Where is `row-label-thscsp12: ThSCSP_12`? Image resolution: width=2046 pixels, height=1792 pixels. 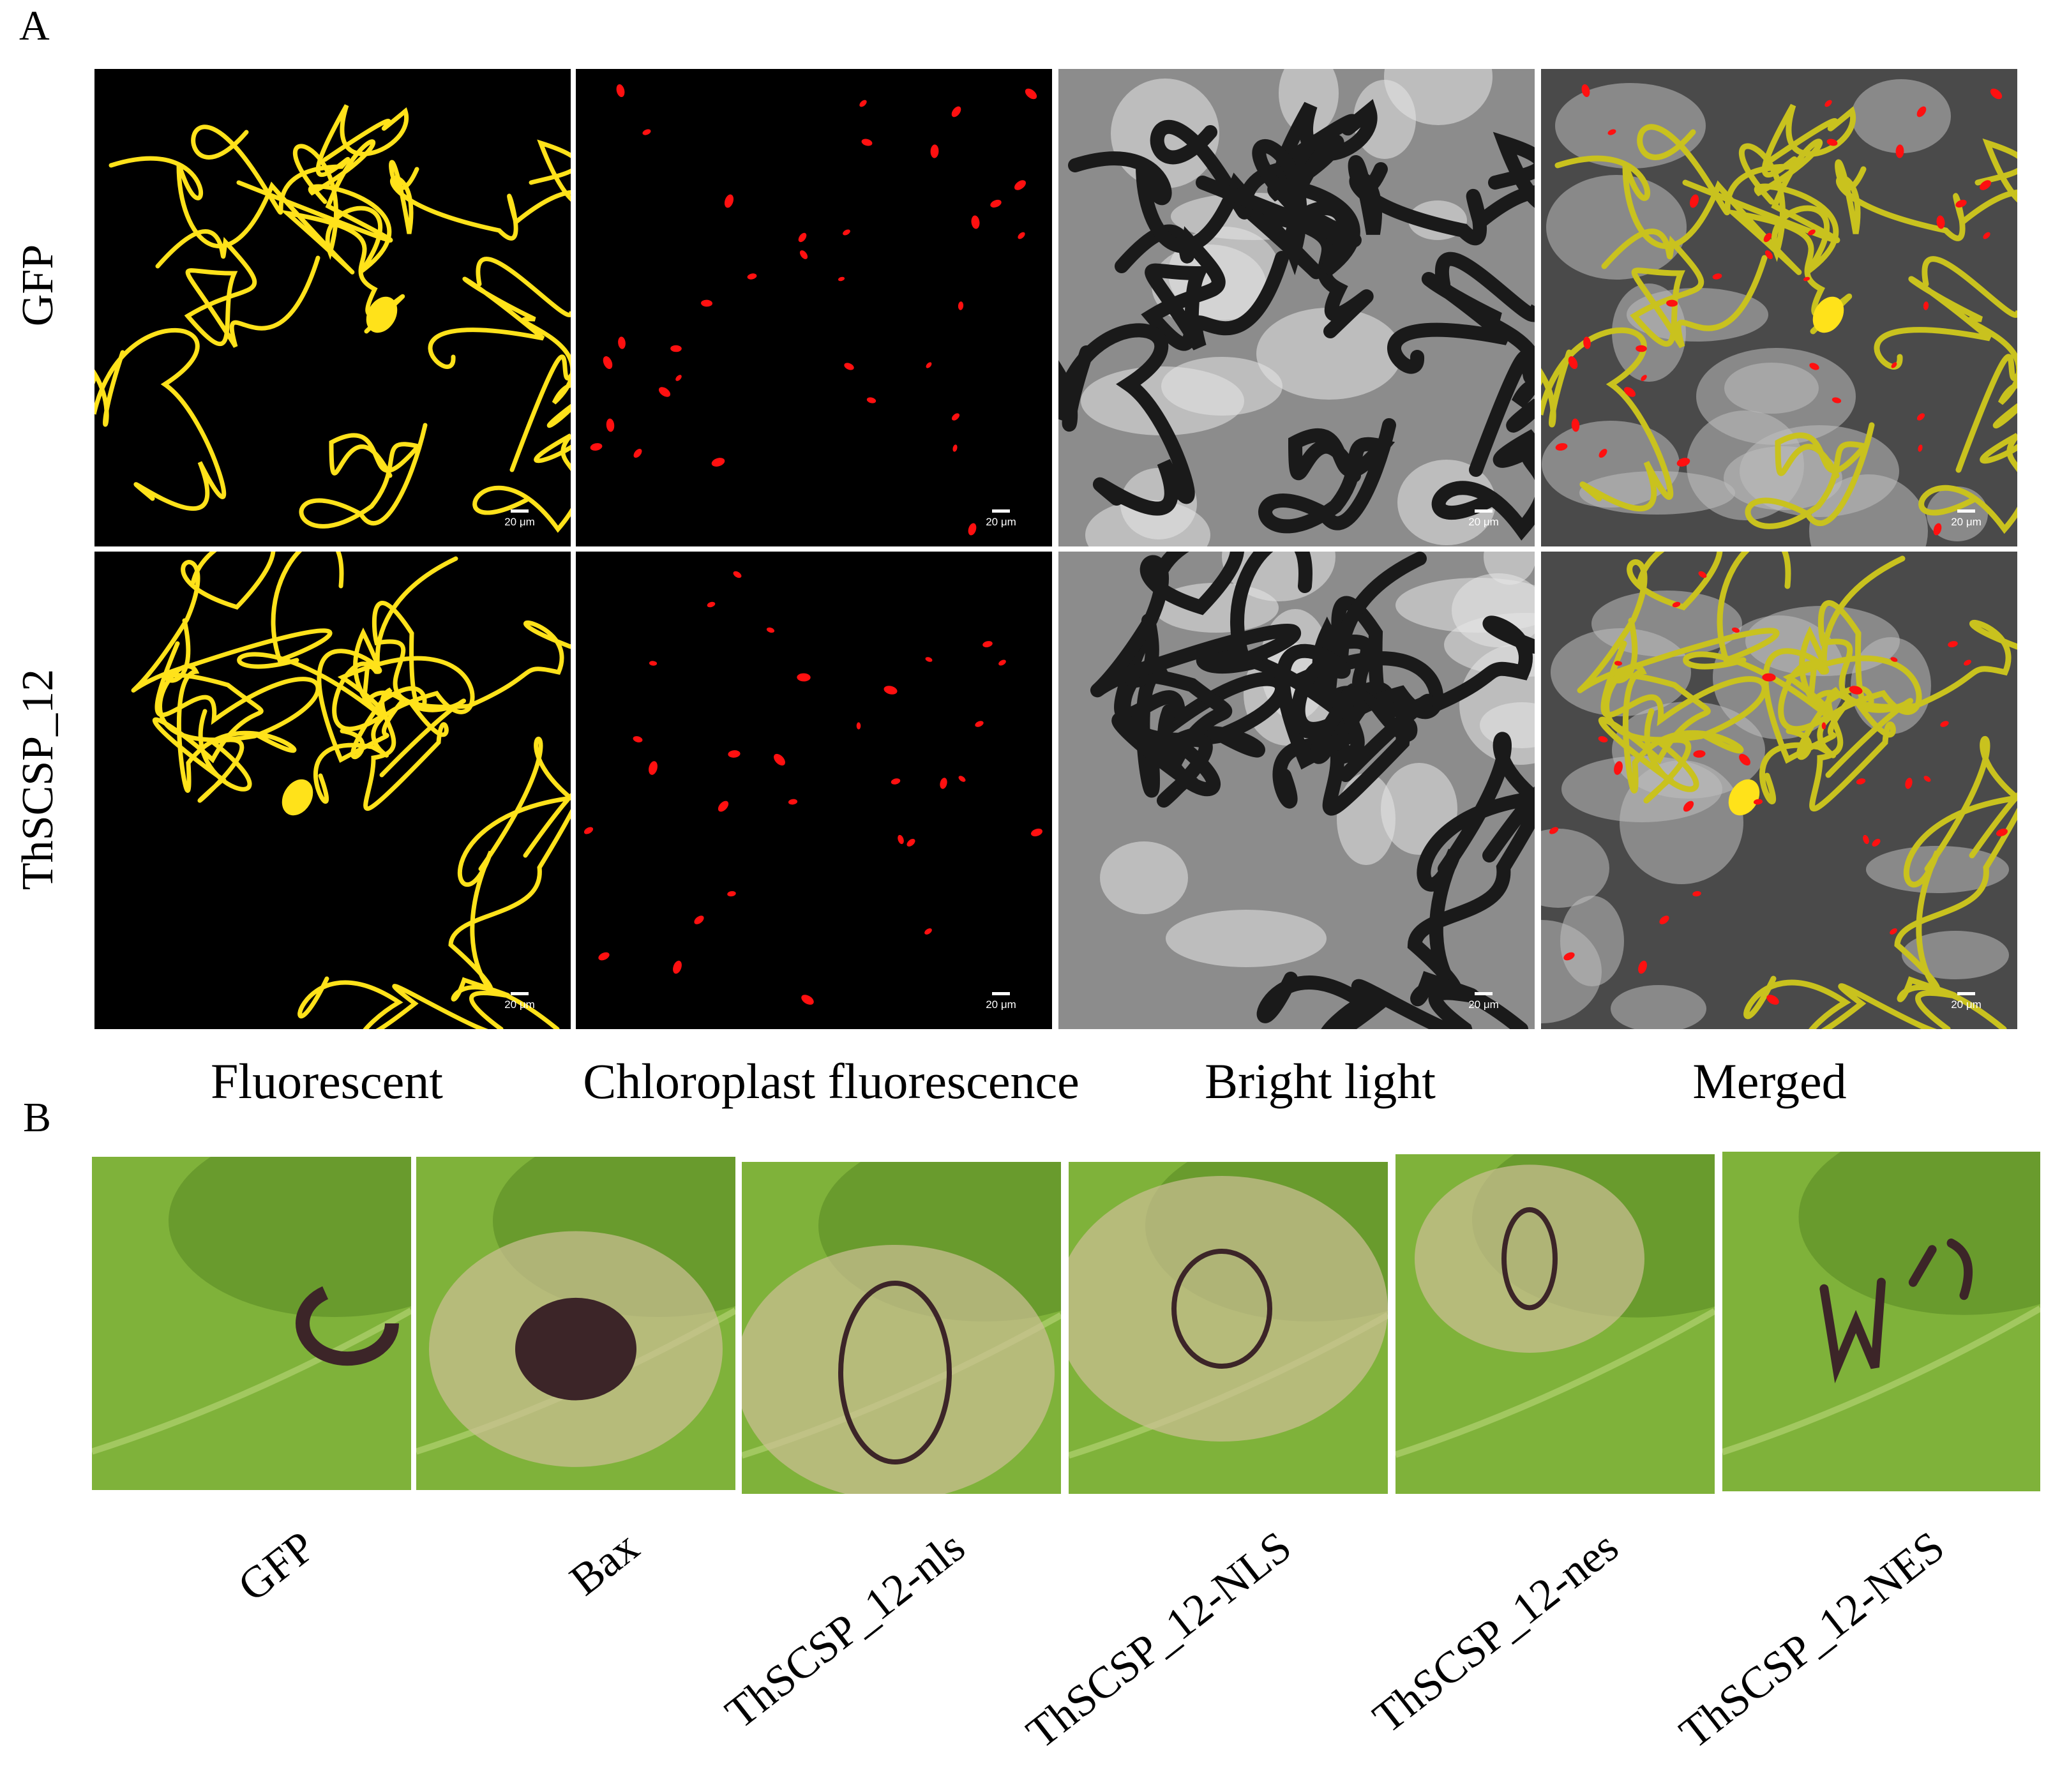
row-label-thscsp12: ThSCSP_12 is located at coordinates (38, 779).